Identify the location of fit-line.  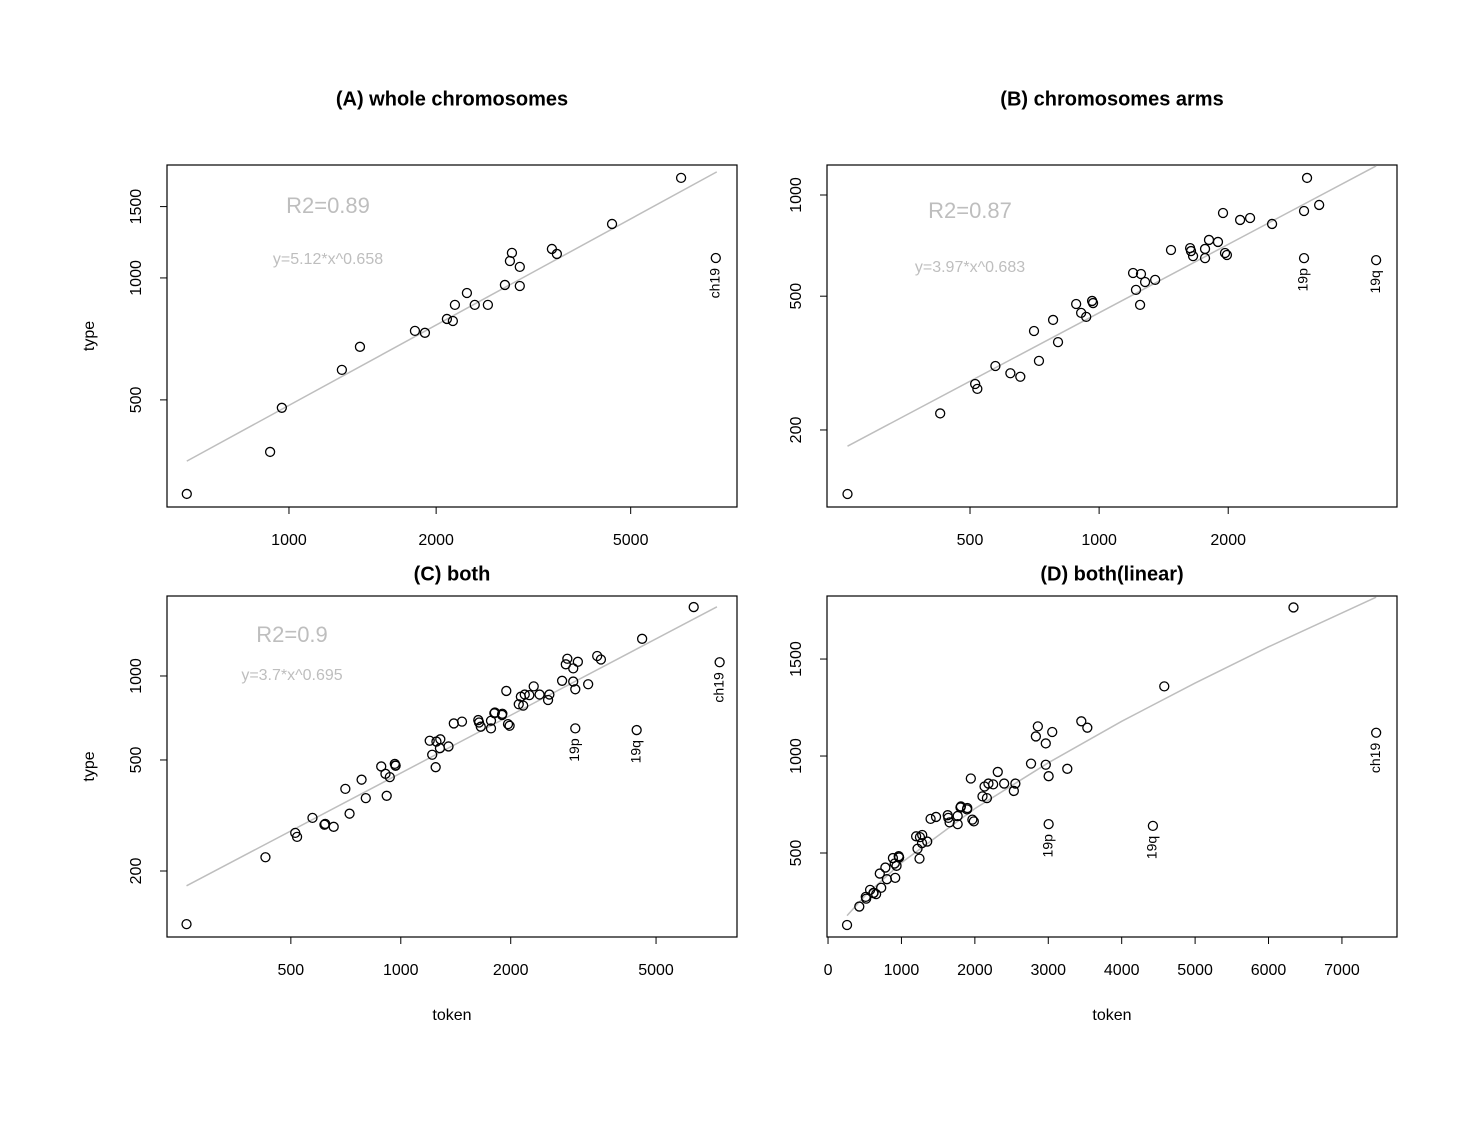
(452, 746).